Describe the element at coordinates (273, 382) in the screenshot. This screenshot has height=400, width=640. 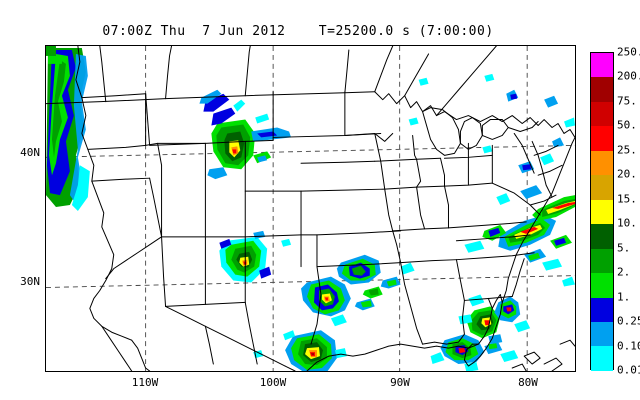
I see `x-axis-tick-100W: 100W` at that location.